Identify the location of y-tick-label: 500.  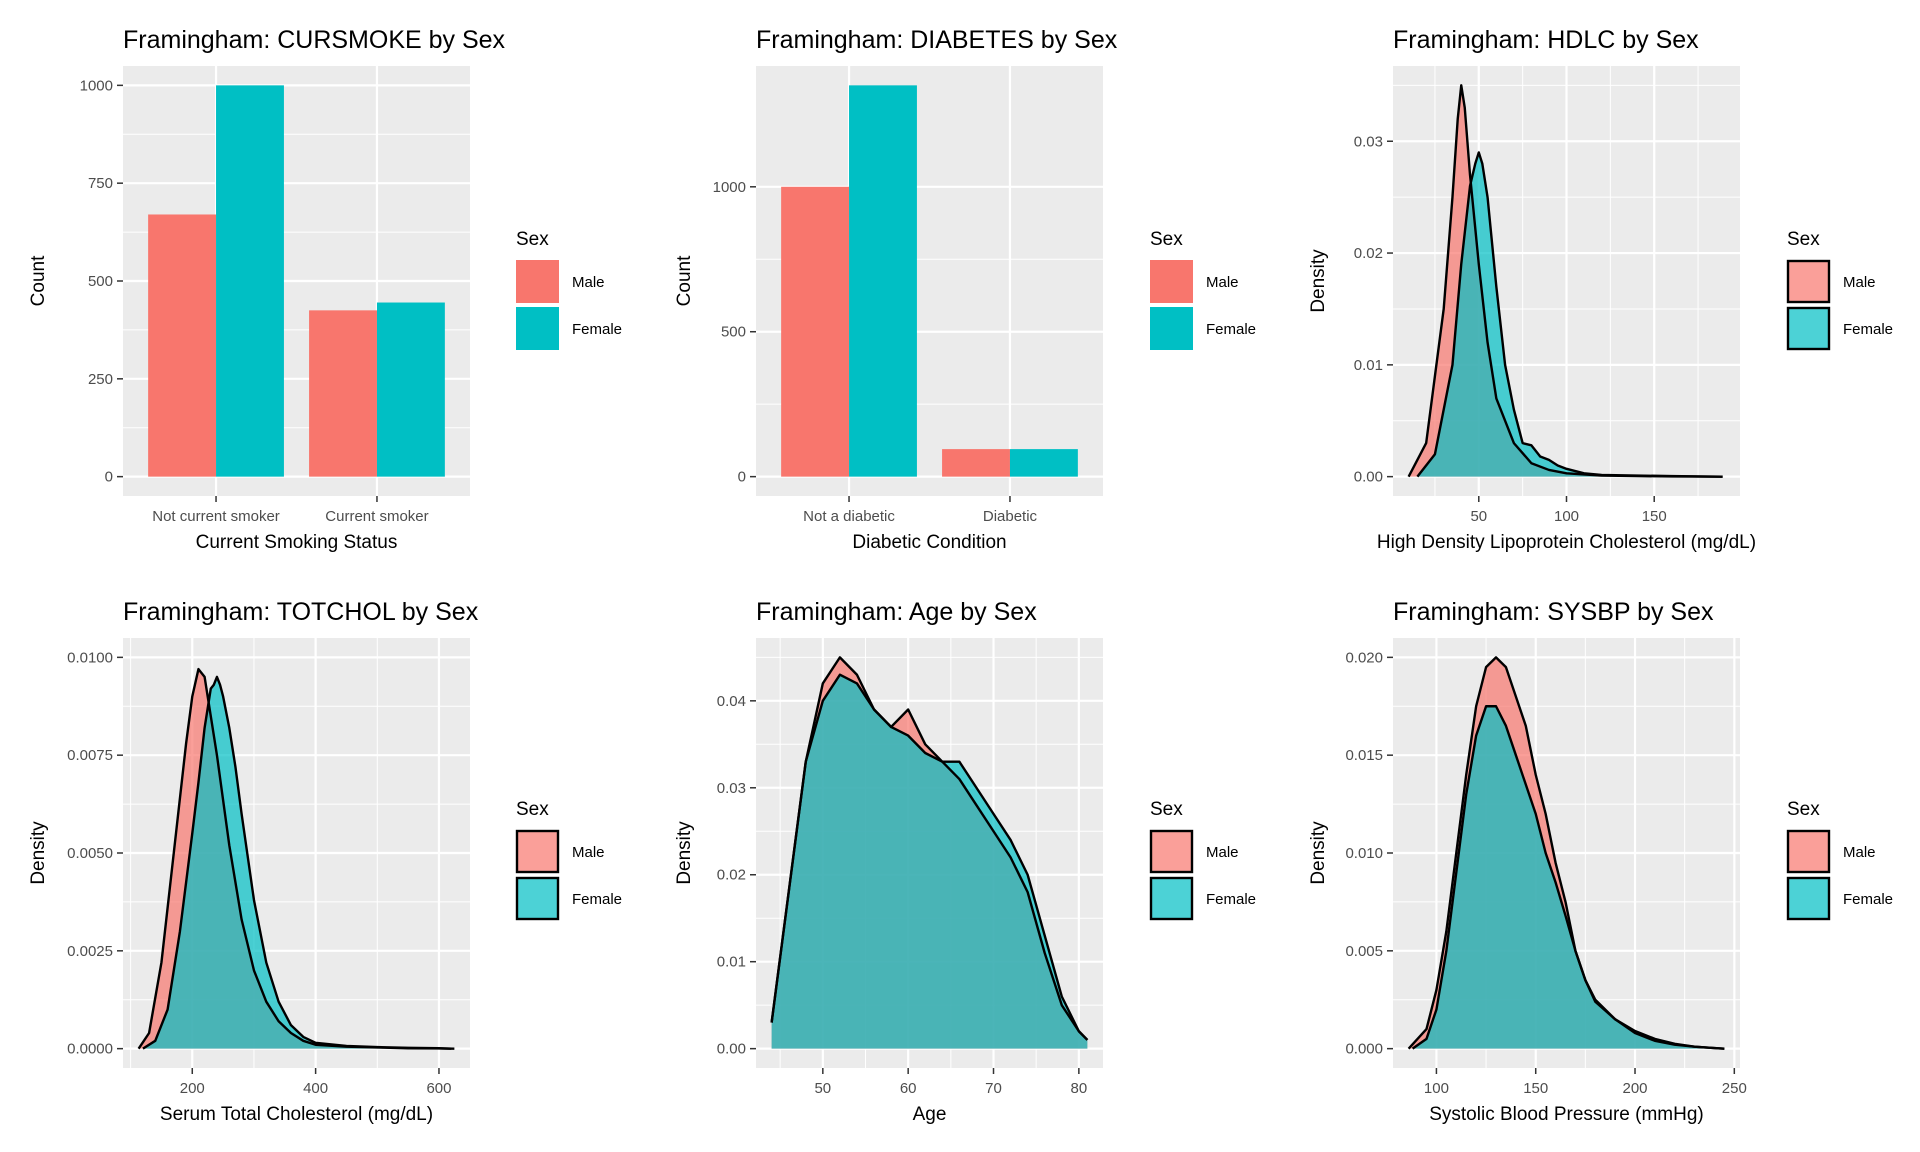
(733, 332).